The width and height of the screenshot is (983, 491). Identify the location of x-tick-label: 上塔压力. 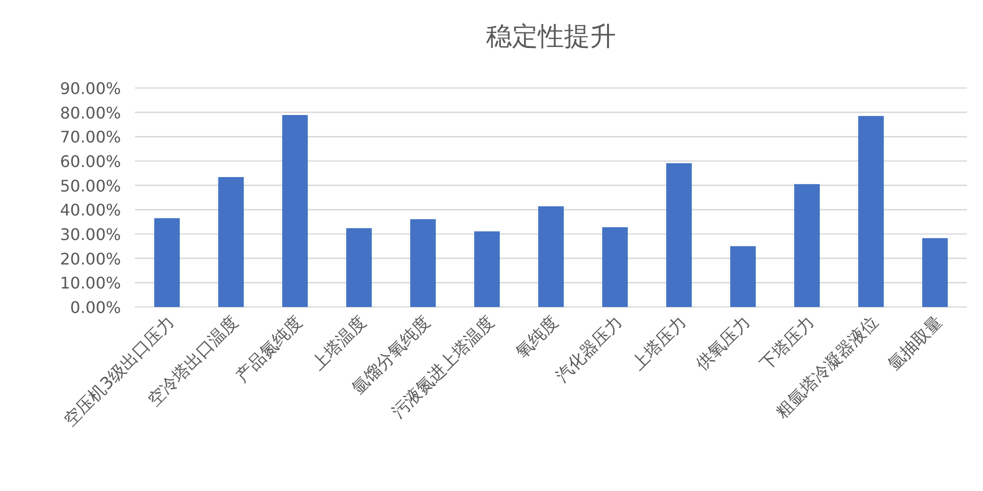
(659, 343).